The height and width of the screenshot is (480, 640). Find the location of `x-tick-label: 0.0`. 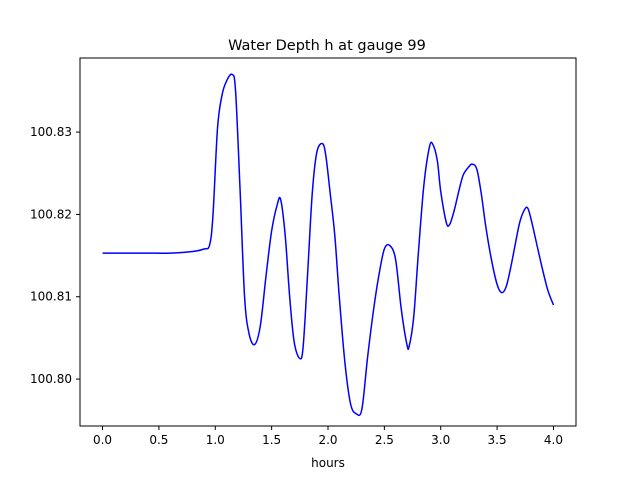

x-tick-label: 0.0 is located at coordinates (102, 440).